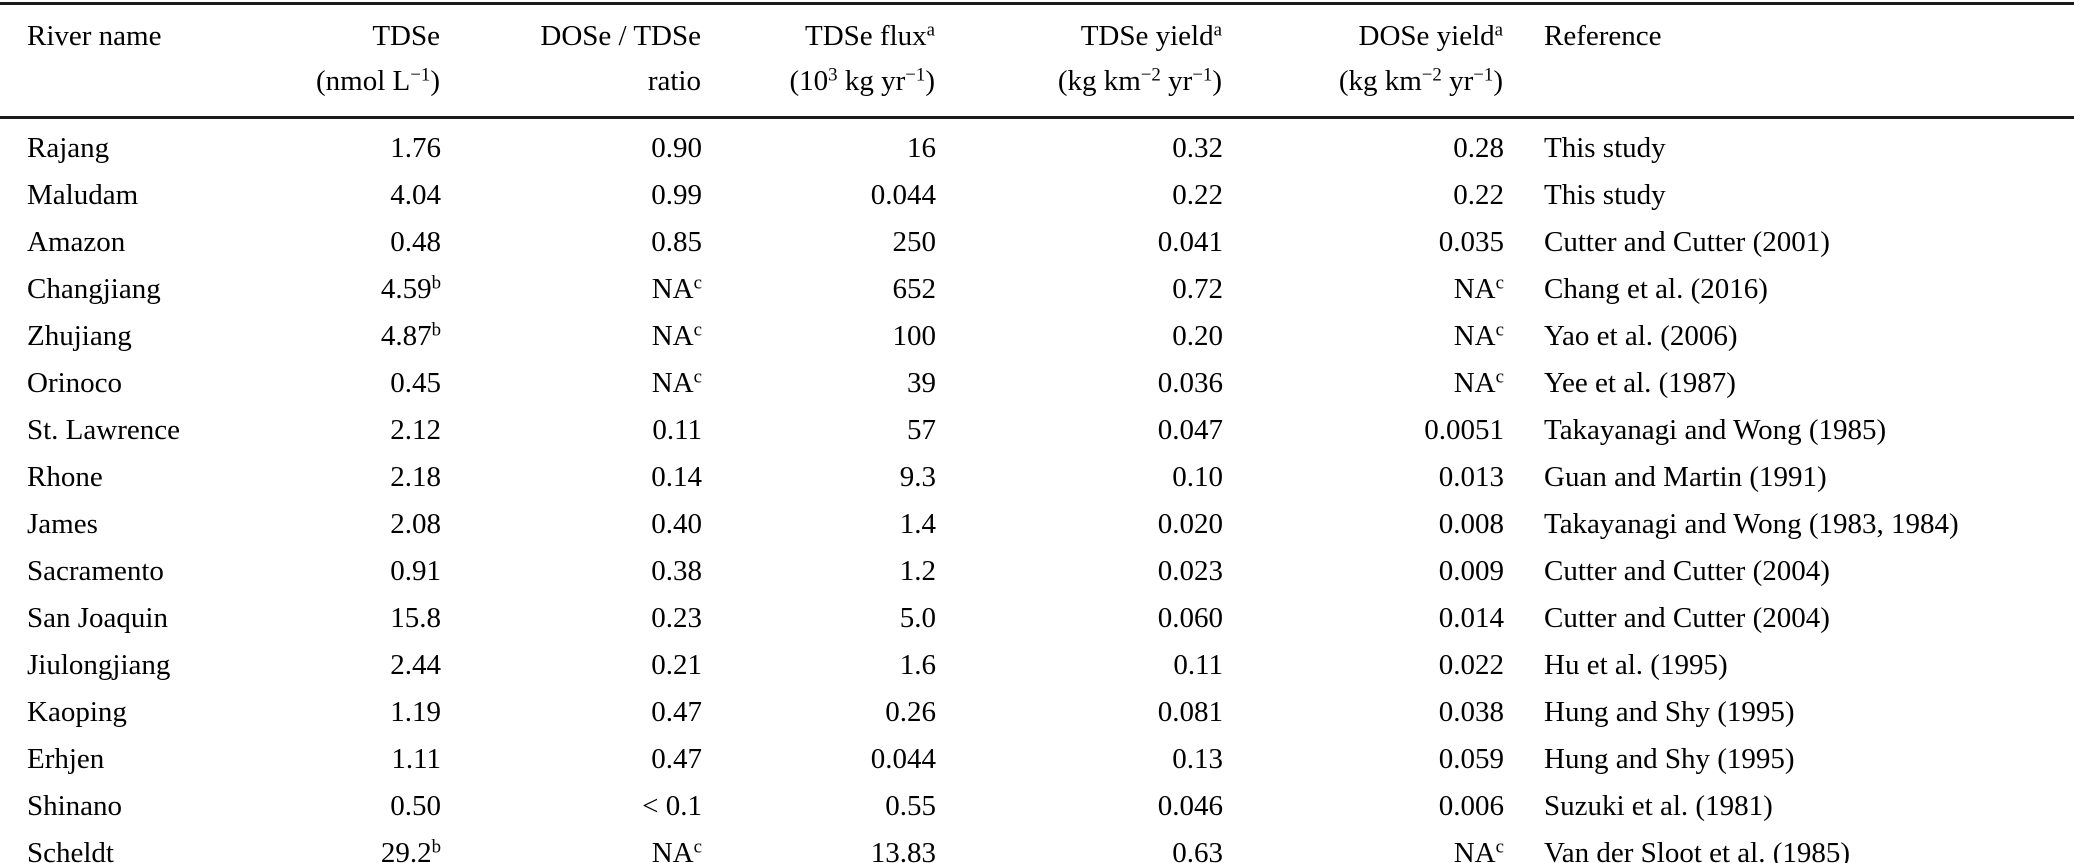 The height and width of the screenshot is (863, 2074). Describe the element at coordinates (378, 80) in the screenshot. I see `col-unit: (nmol L−1)` at that location.